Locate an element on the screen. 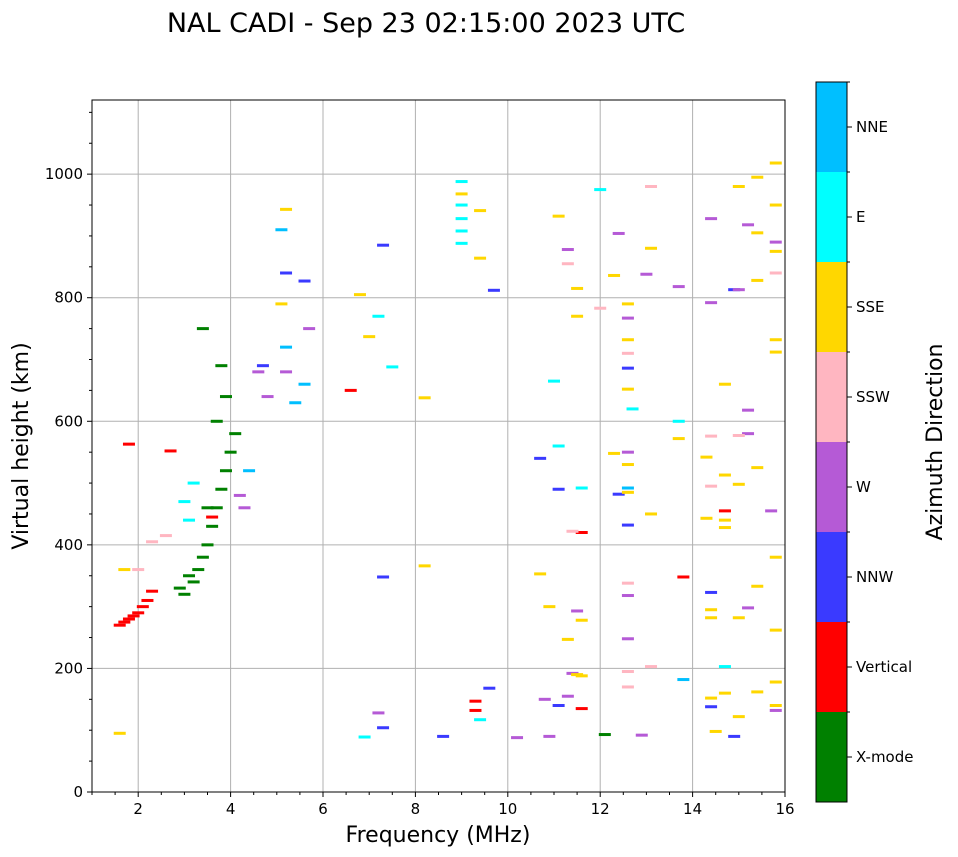  y-tick-label: 0 is located at coordinates (78, 792).